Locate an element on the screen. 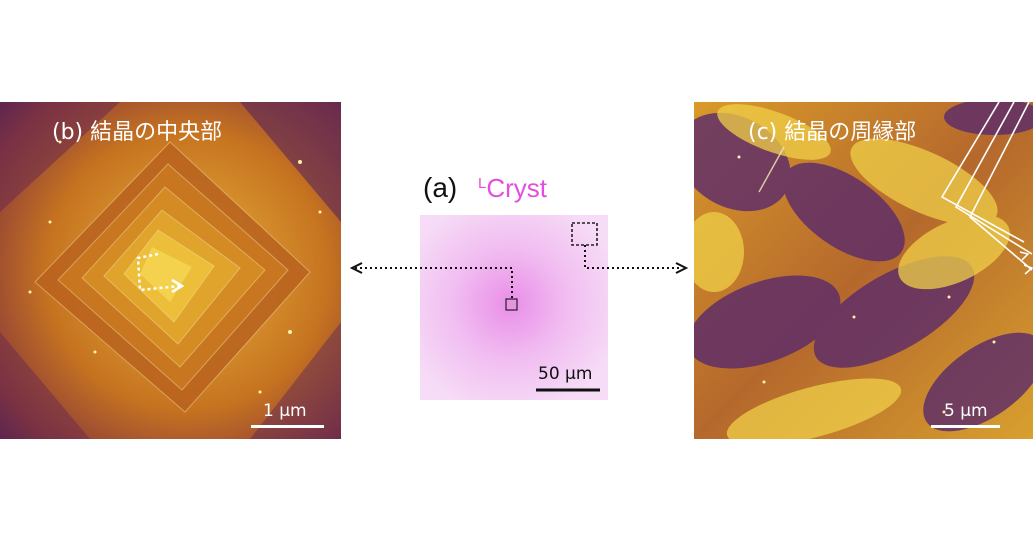 Image resolution: width=1033 pixels, height=541 pixels. optical-image: 50 μm is located at coordinates (514, 307).